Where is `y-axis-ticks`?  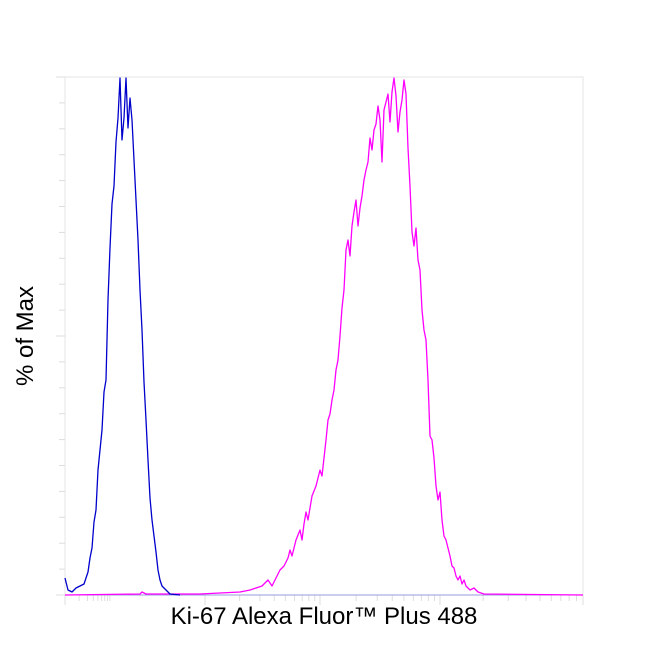
y-axis-ticks is located at coordinates (60, 336).